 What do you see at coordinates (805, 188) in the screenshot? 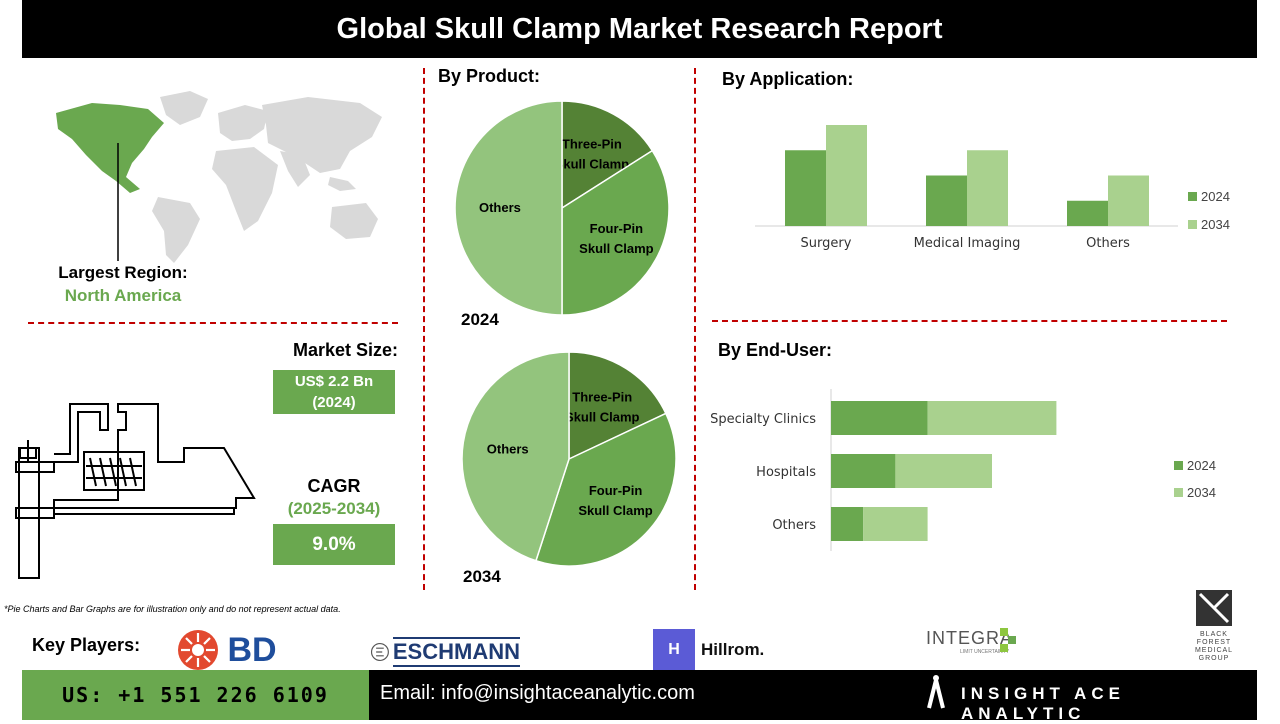
I see `application-bar-surgery-2024` at bounding box center [805, 188].